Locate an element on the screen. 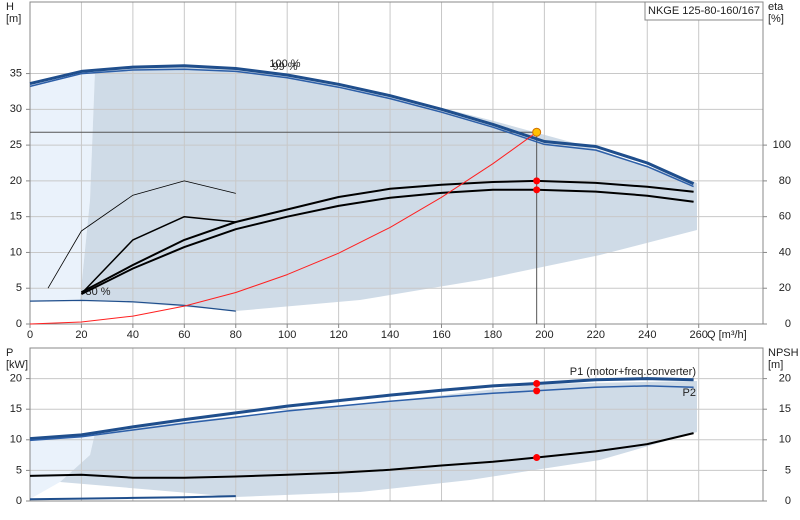  x-tick-label: 20 is located at coordinates (81, 335).